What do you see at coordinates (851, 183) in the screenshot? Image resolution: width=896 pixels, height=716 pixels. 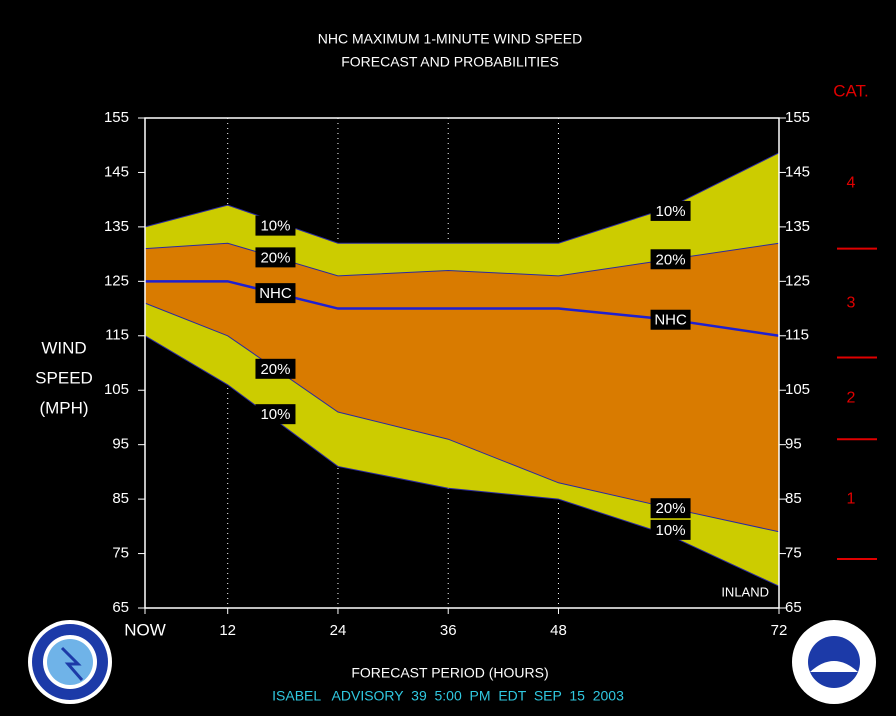 I see `category-label: 4` at bounding box center [851, 183].